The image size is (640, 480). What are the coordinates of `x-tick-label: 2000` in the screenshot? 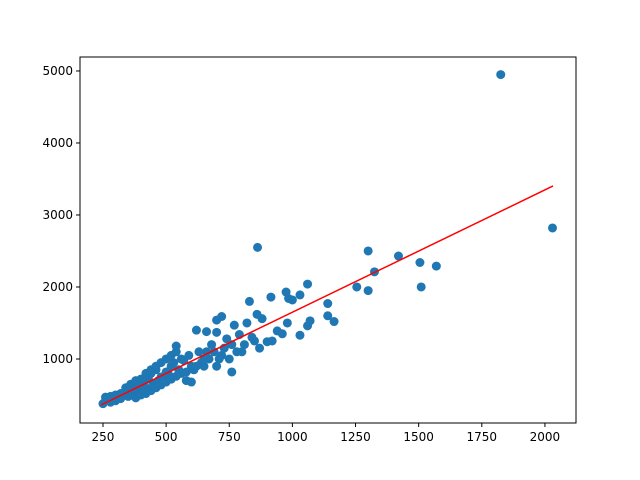 It's located at (545, 437).